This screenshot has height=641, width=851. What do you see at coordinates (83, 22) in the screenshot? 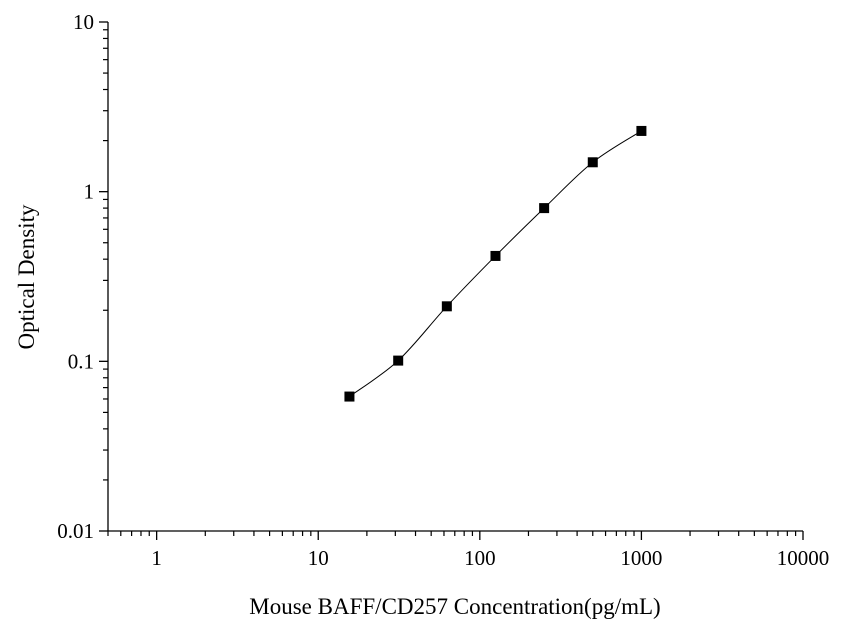
I see `y-tick-label: 10` at bounding box center [83, 22].